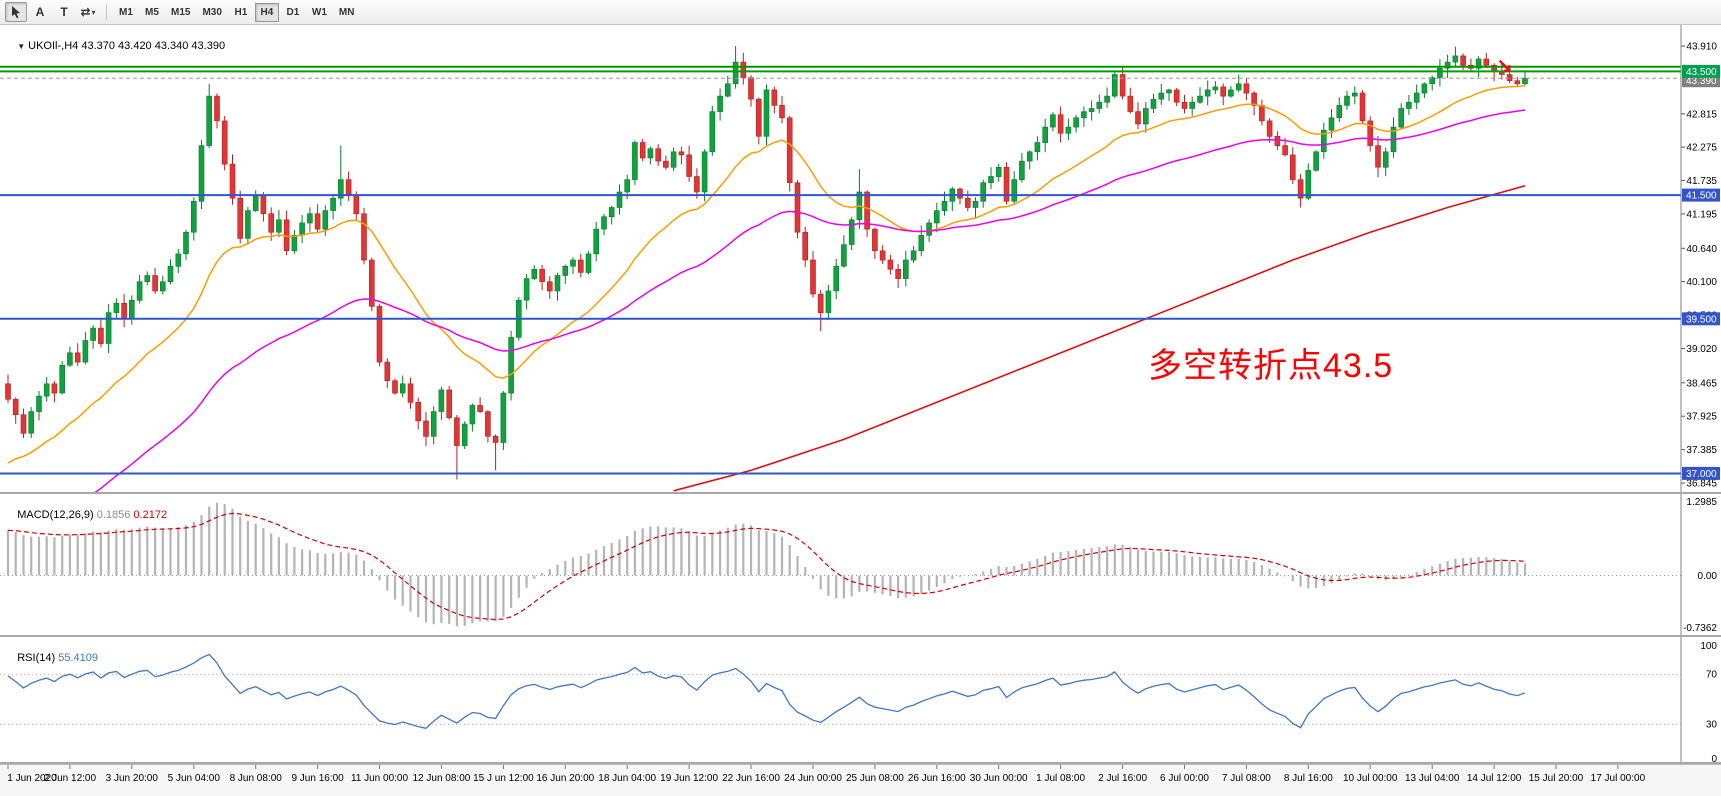 Image resolution: width=1721 pixels, height=796 pixels. I want to click on text-tool-button: A, so click(40, 12).